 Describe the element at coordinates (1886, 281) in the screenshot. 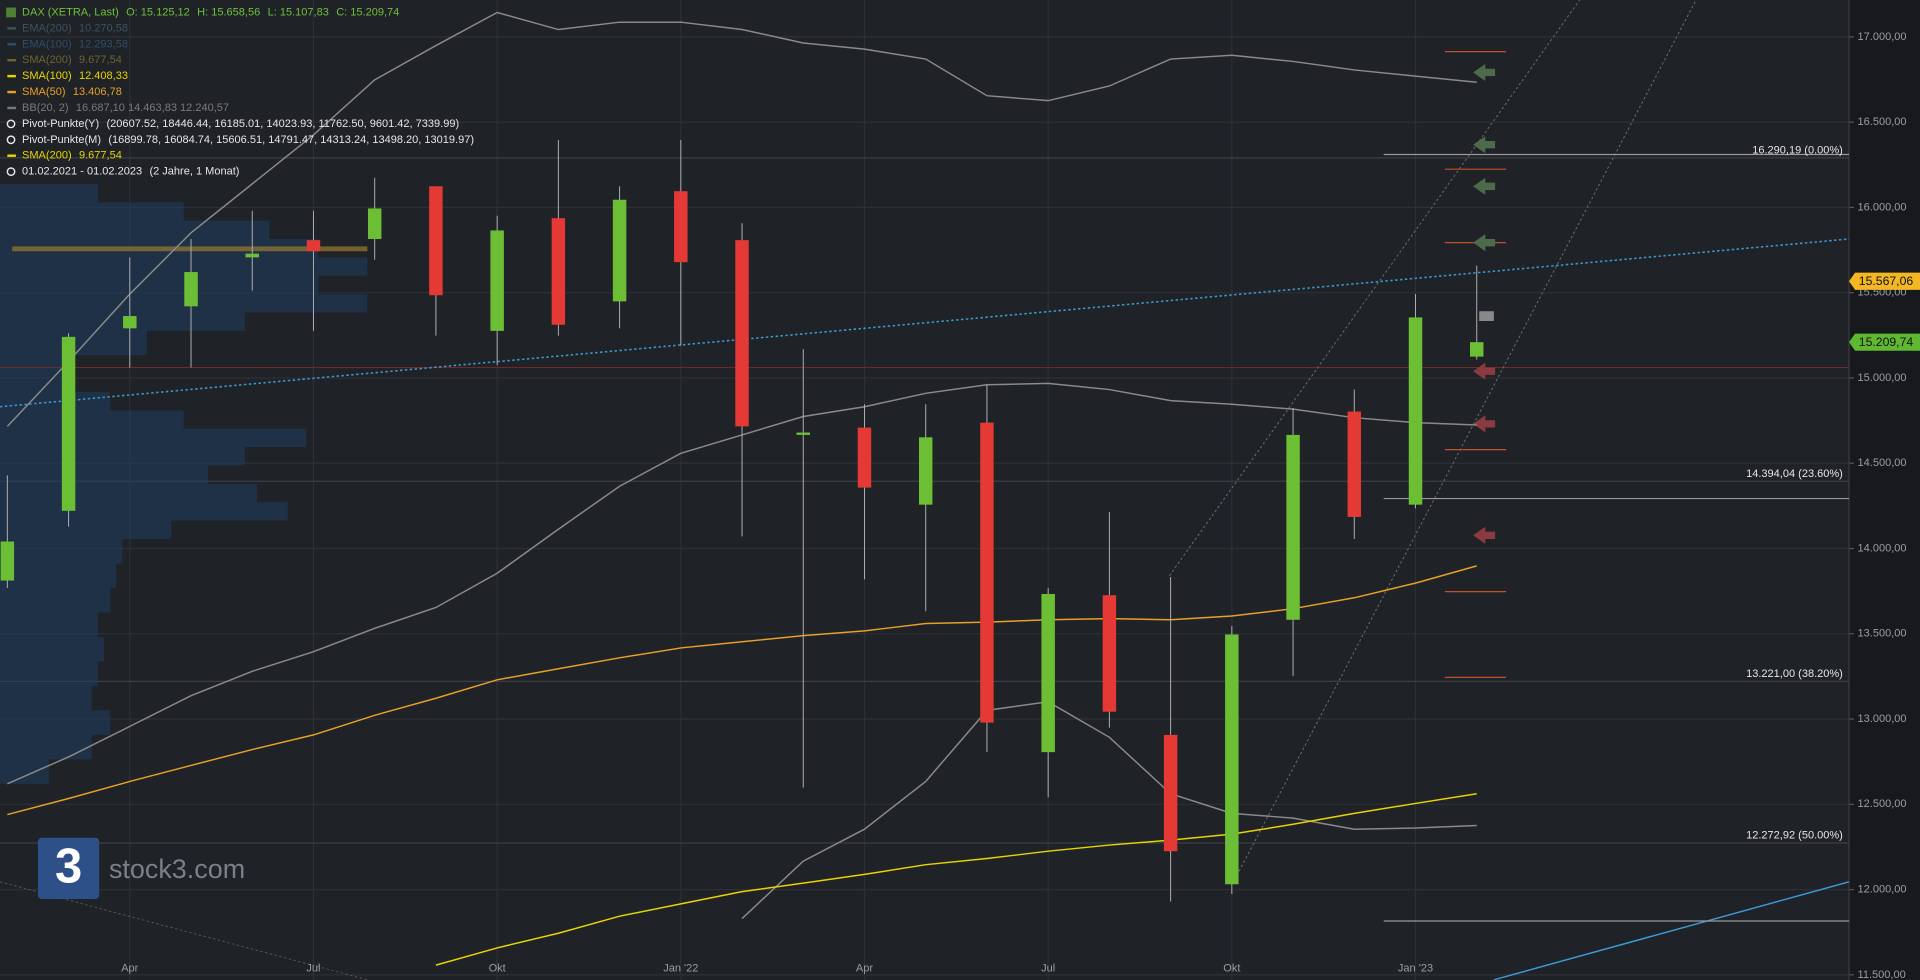

I see `price-tag-label: 15.567,06` at that location.